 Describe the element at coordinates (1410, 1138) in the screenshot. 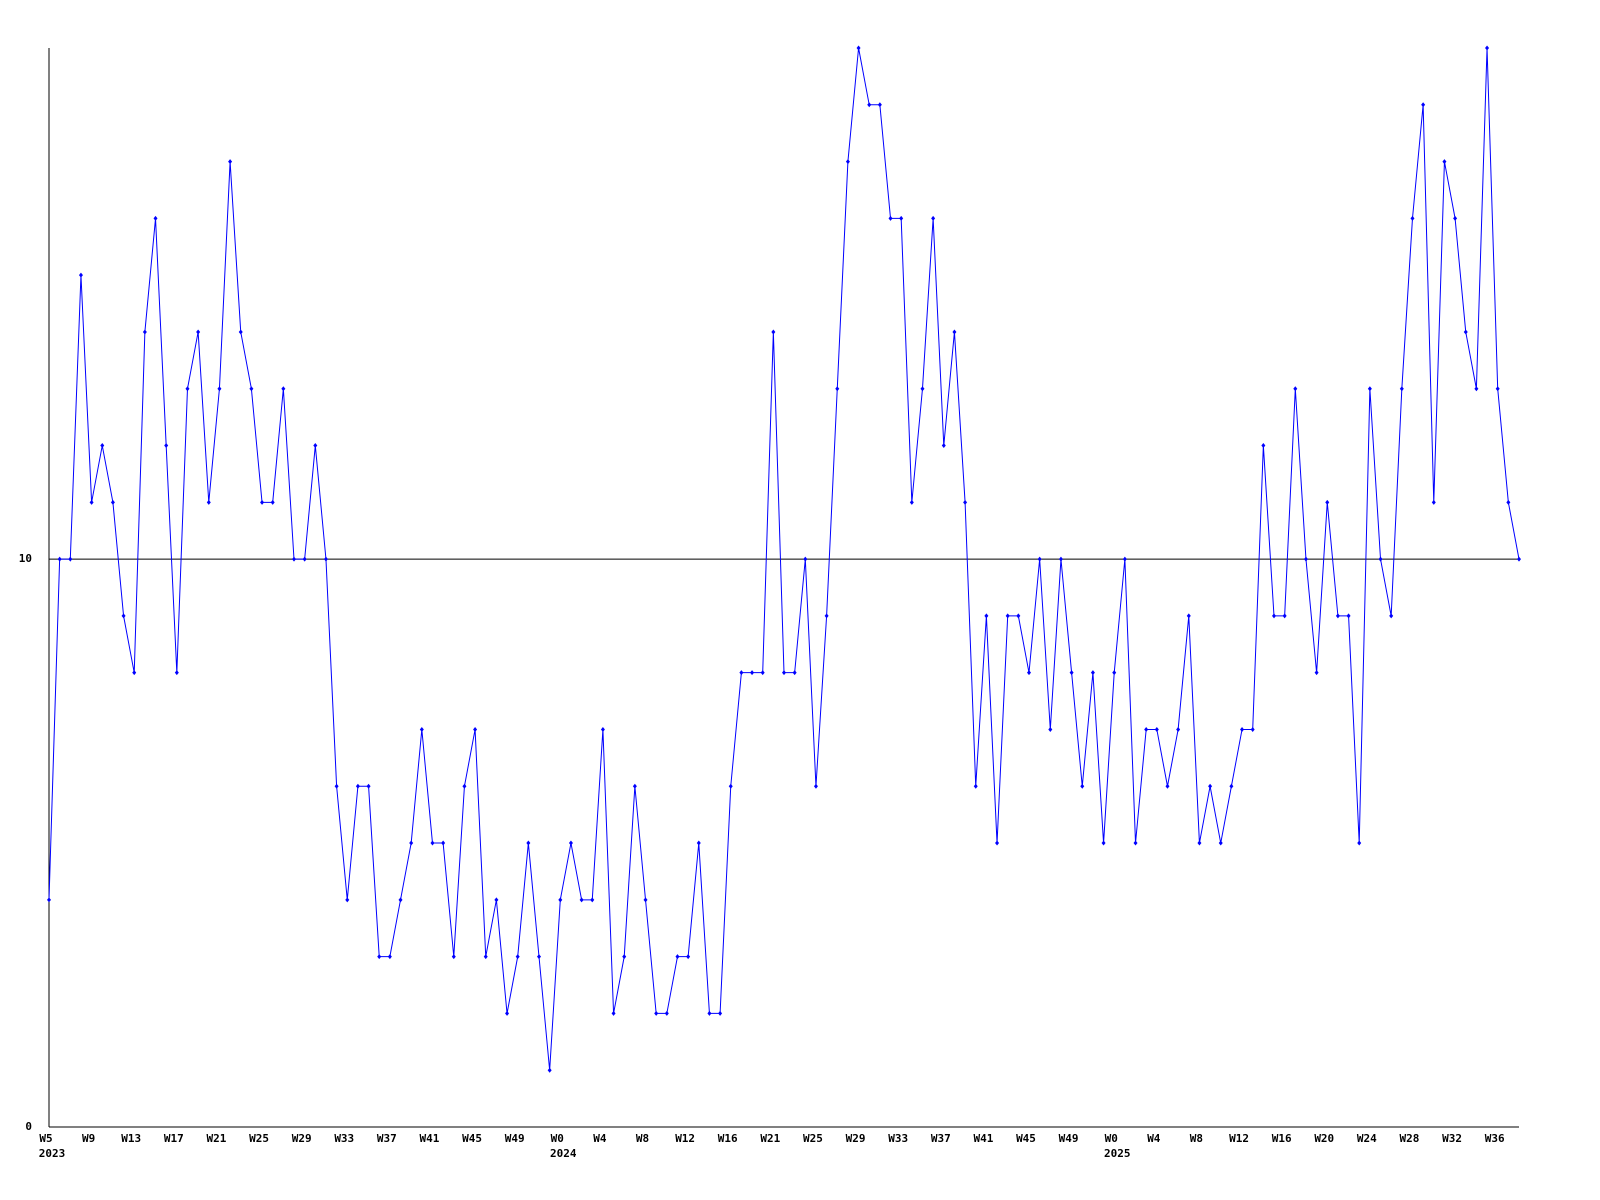

I see `x-tick-label: W28` at that location.